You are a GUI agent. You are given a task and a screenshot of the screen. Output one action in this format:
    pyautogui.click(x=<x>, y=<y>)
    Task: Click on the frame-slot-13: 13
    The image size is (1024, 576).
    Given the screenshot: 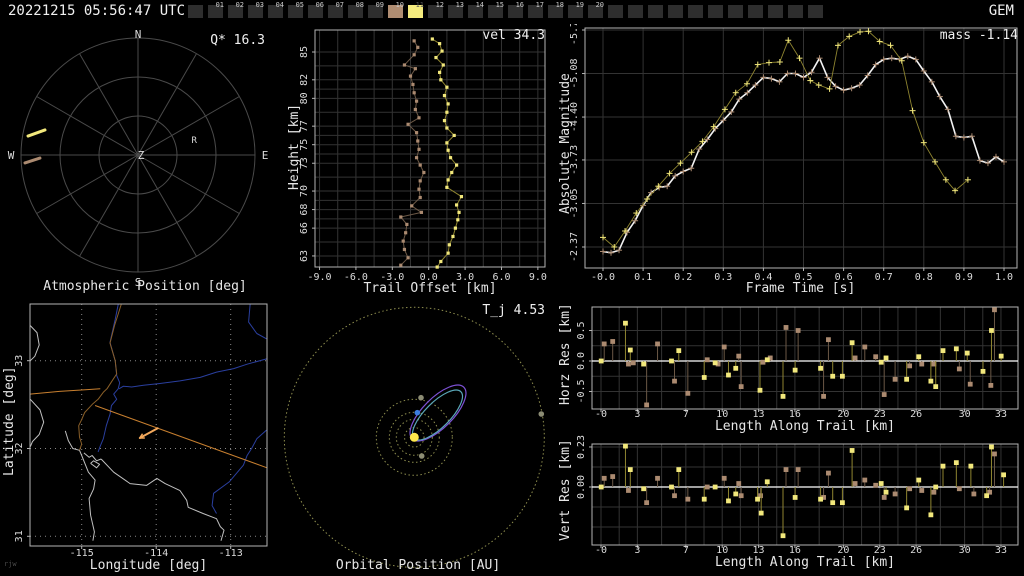 What is the action you would take?
    pyautogui.click(x=456, y=9)
    